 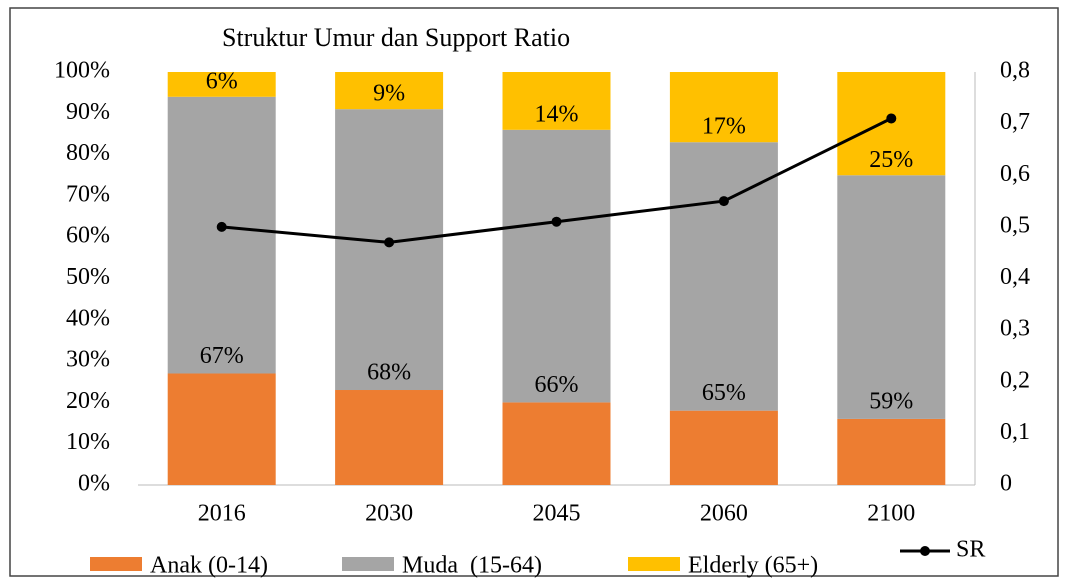 I want to click on data-label: 65%, so click(x=724, y=393).